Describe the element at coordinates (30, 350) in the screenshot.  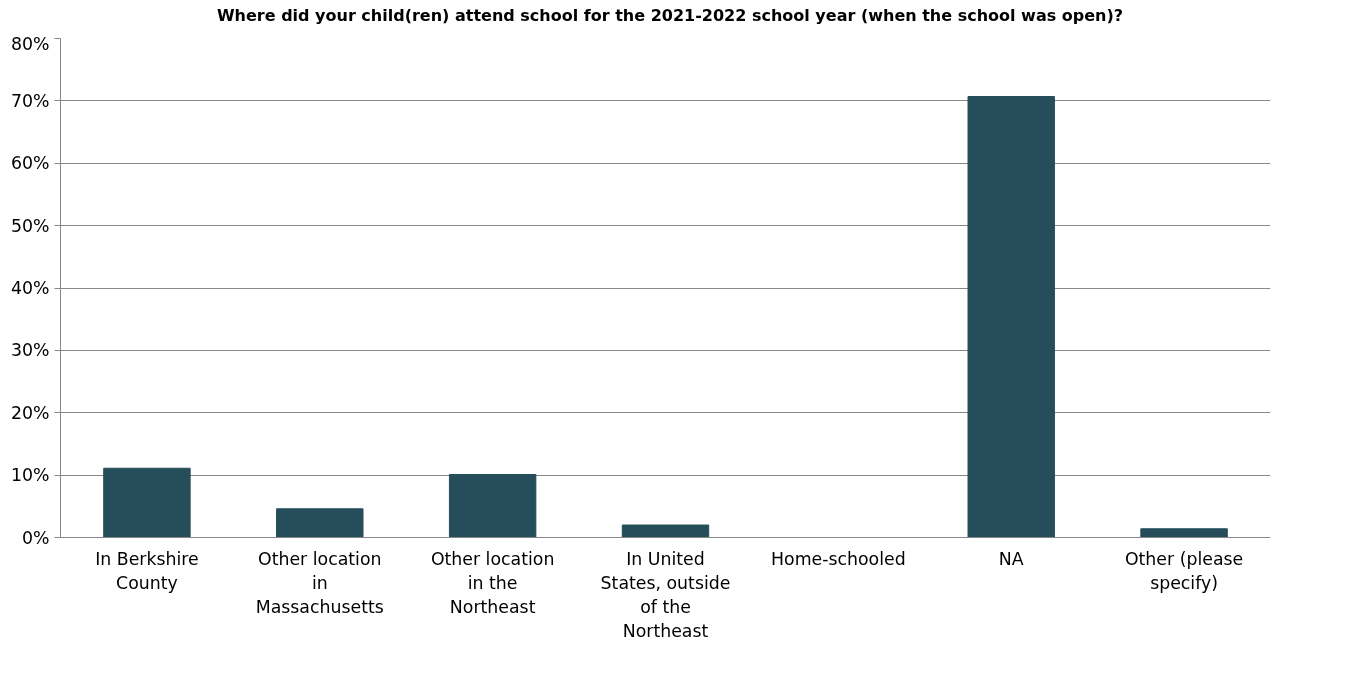
I see `y-tick-label: 30%` at that location.